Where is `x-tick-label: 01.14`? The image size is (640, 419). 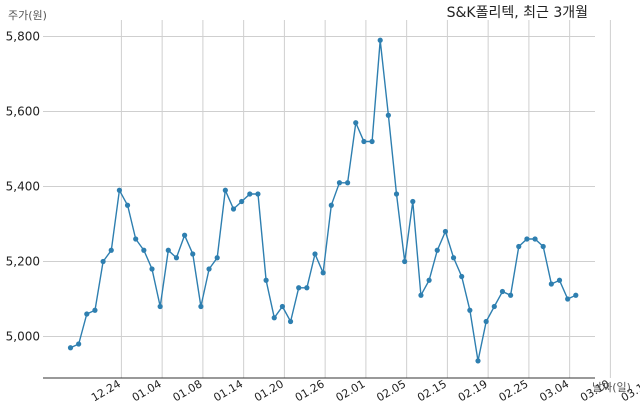 x-tick-label: 01.14 is located at coordinates (228, 390).